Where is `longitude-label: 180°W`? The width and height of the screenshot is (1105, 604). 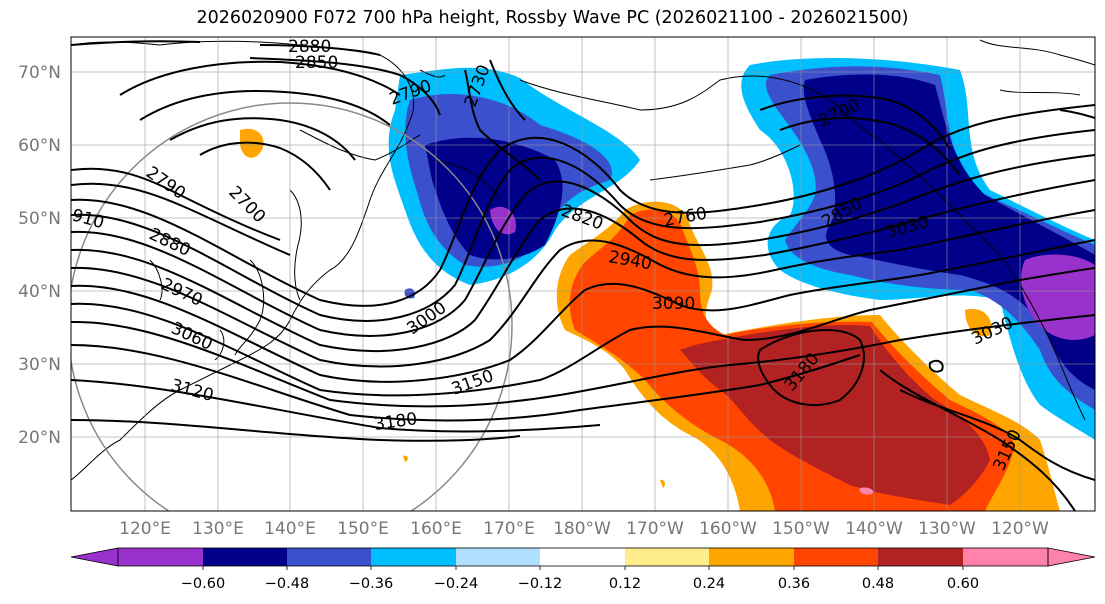
longitude-label: 180°W is located at coordinates (582, 529).